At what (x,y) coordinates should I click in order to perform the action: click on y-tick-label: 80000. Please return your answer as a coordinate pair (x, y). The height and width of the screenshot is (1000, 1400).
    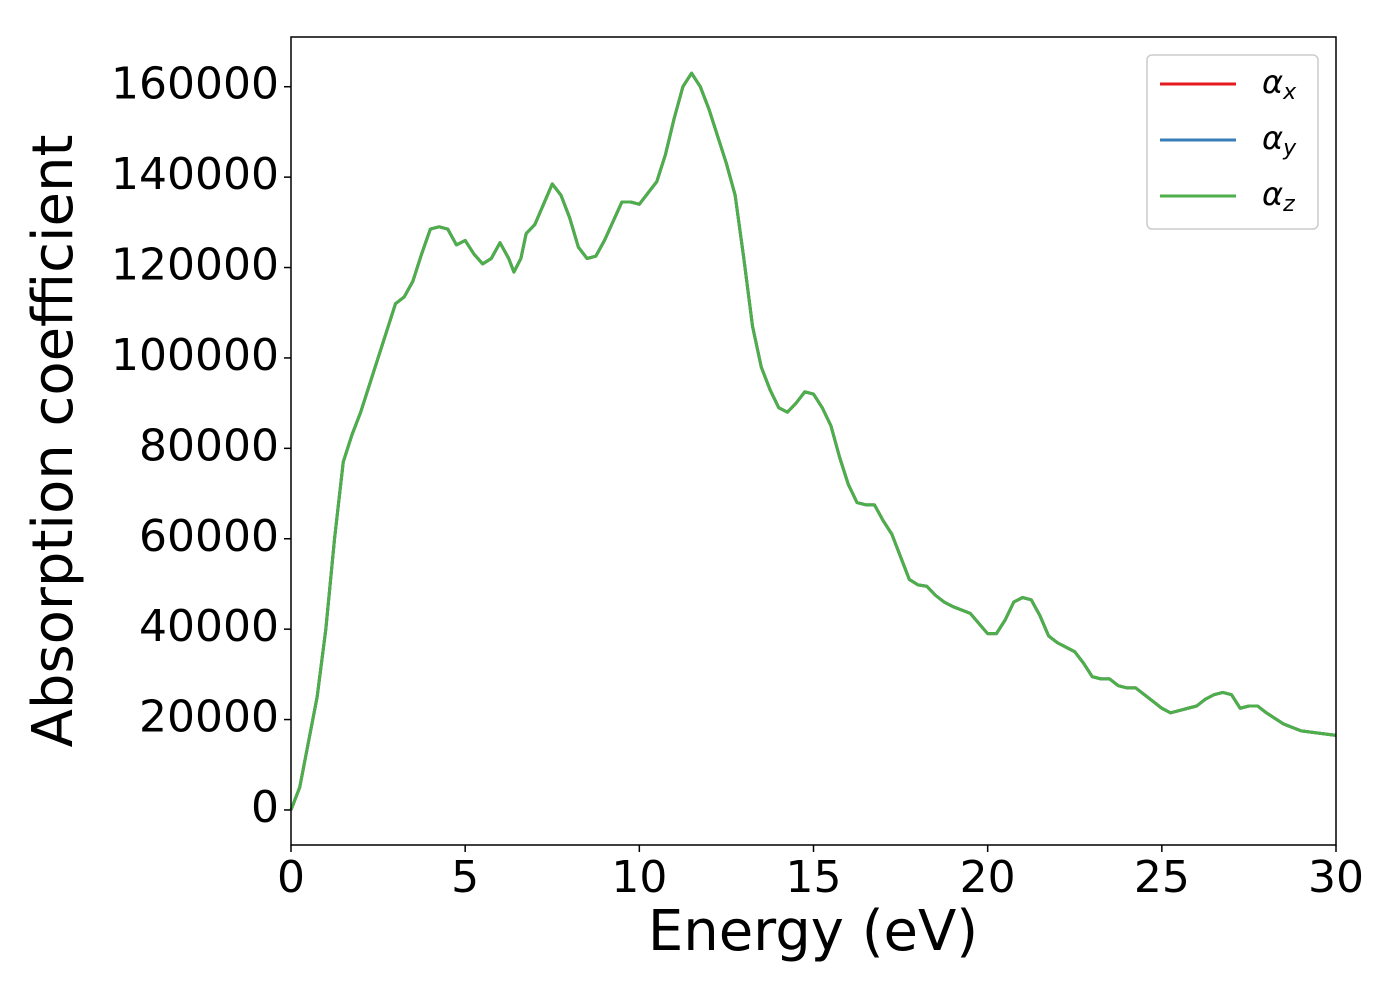
    Looking at the image, I should click on (209, 445).